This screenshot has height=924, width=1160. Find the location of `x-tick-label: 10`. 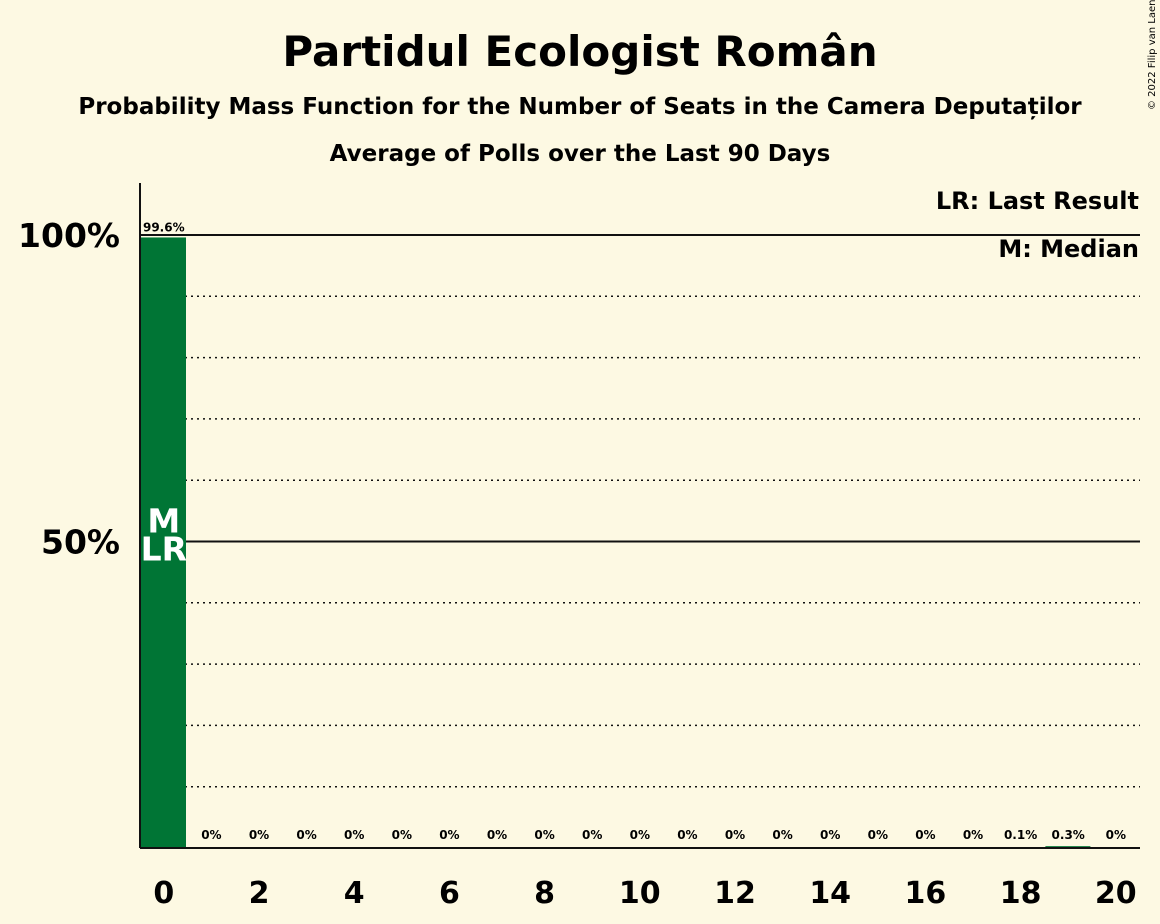

x-tick-label: 10 is located at coordinates (640, 893).